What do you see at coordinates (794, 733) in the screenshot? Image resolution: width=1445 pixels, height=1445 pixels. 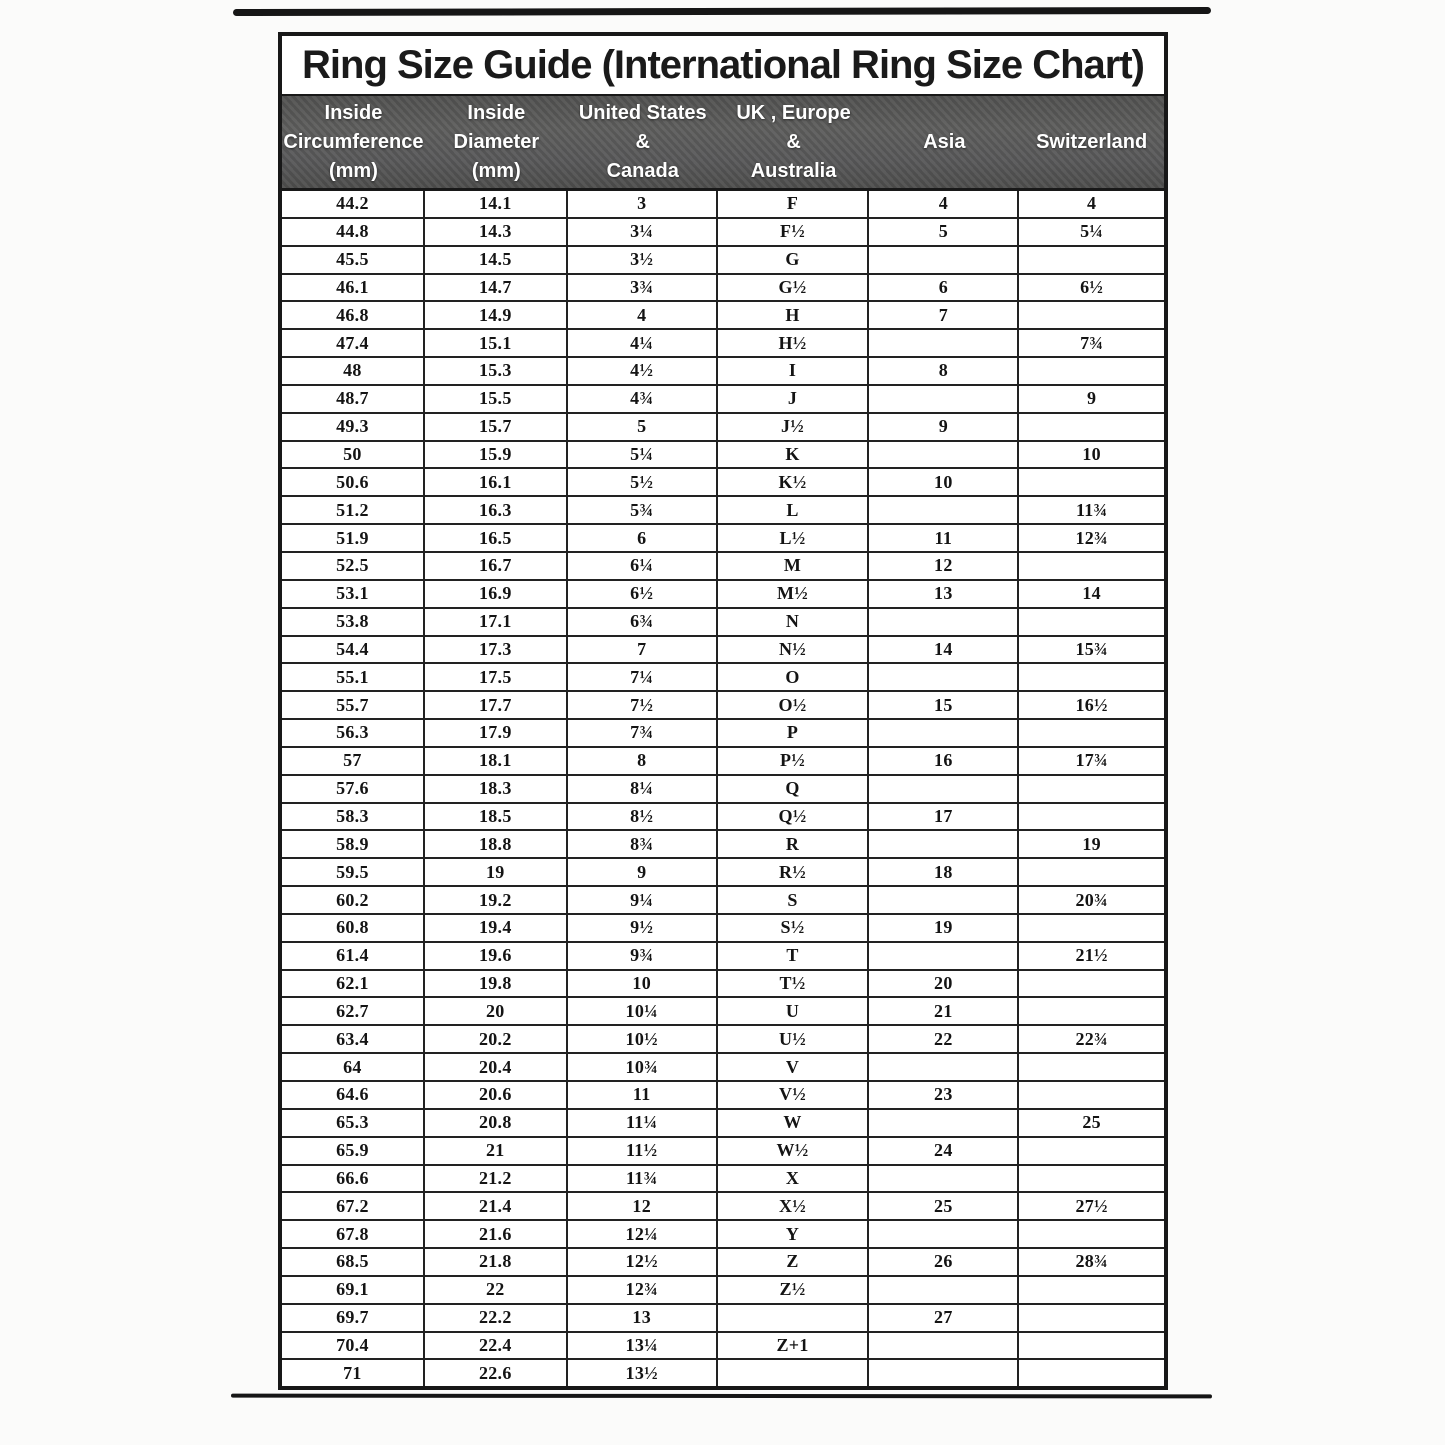 I see `table-cell: P` at bounding box center [794, 733].